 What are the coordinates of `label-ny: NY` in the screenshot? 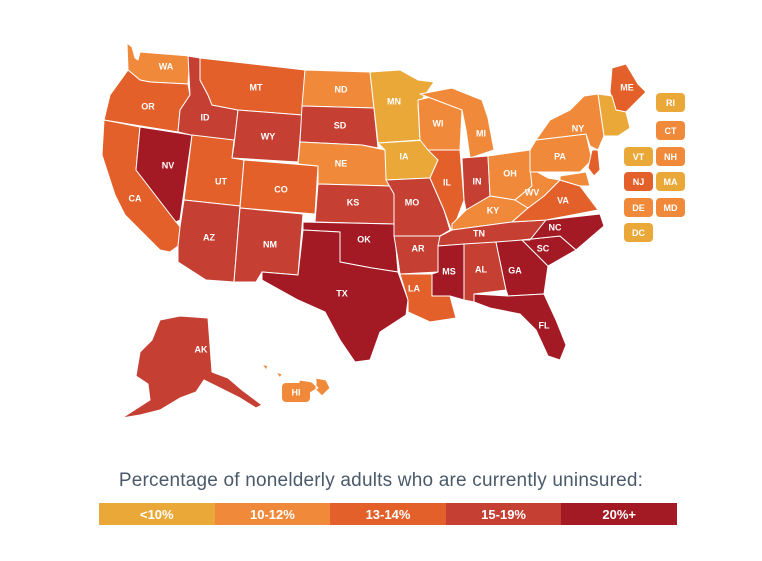 It's located at (578, 128).